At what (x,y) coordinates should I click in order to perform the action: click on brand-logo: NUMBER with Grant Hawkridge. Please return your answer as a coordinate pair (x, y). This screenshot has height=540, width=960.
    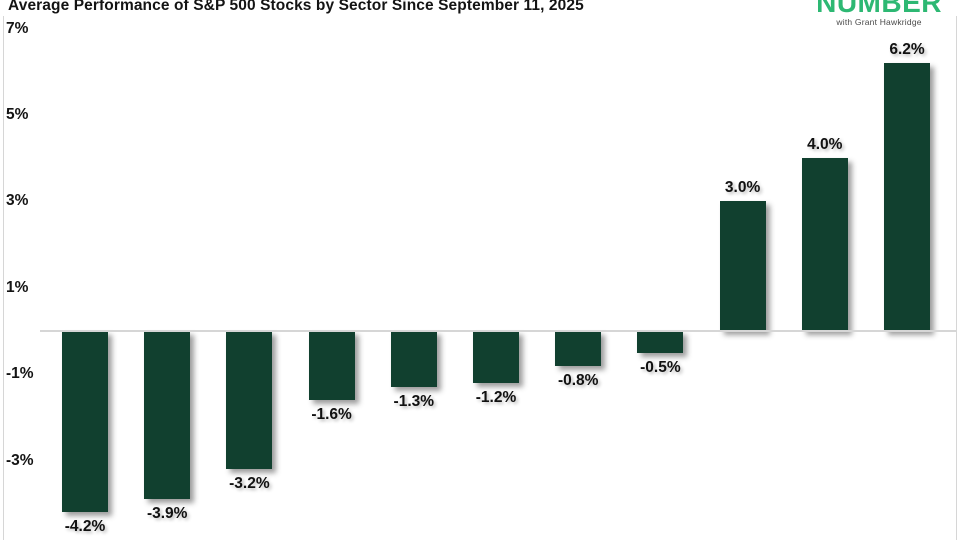
    Looking at the image, I should click on (879, 13).